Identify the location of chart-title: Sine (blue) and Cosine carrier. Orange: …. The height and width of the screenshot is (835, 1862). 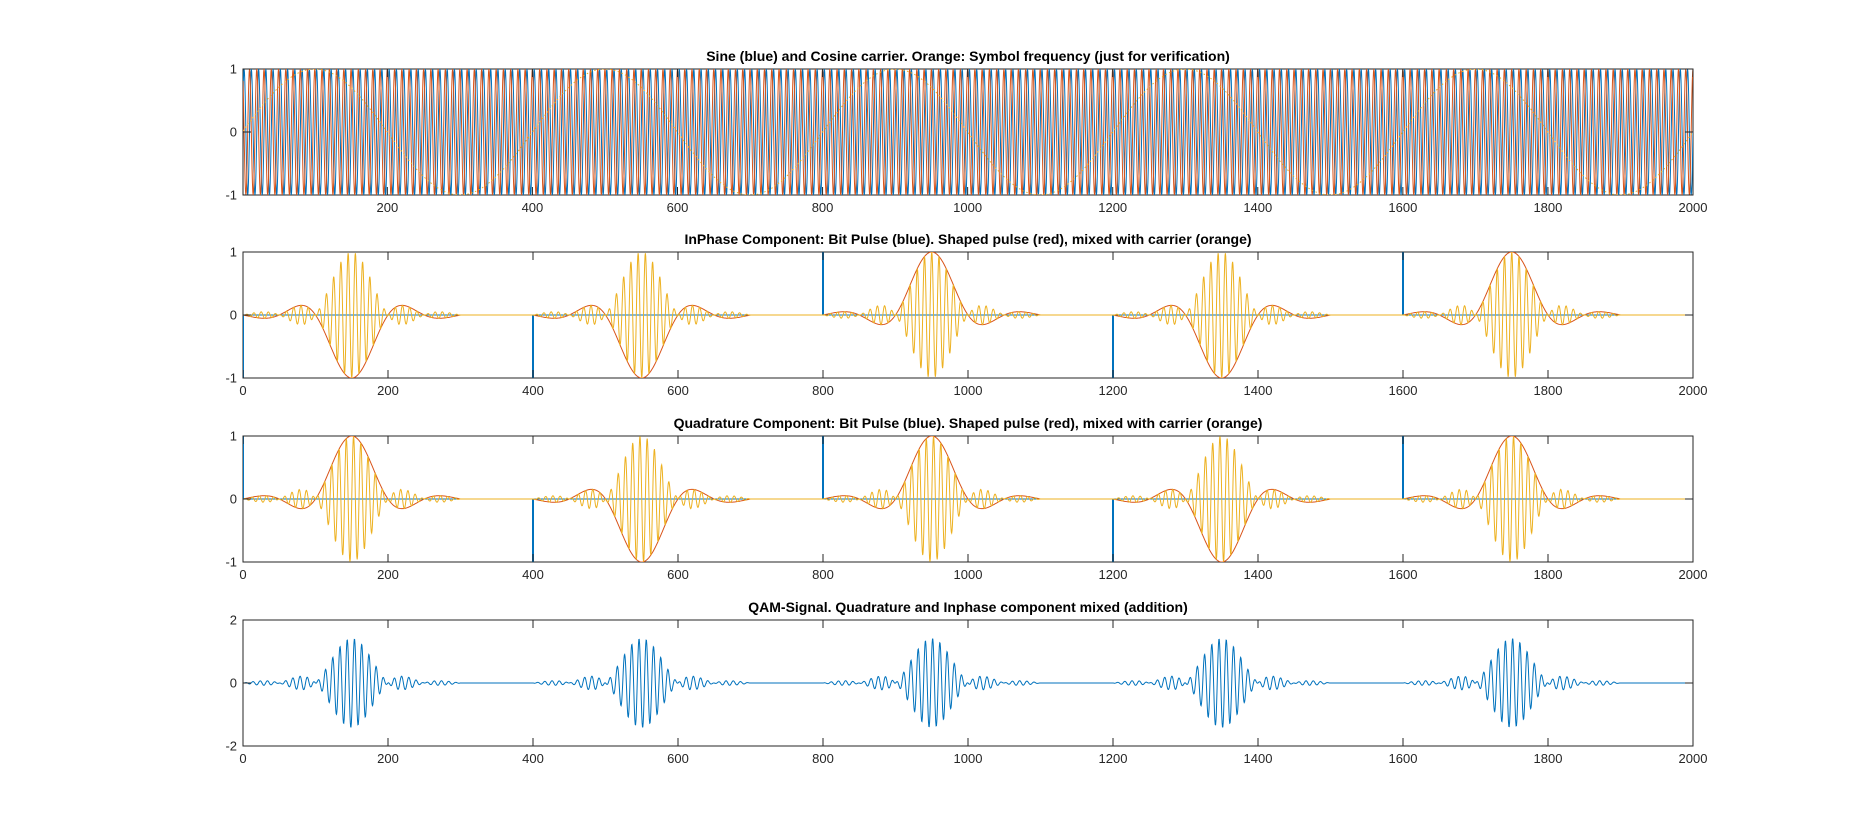
(968, 56).